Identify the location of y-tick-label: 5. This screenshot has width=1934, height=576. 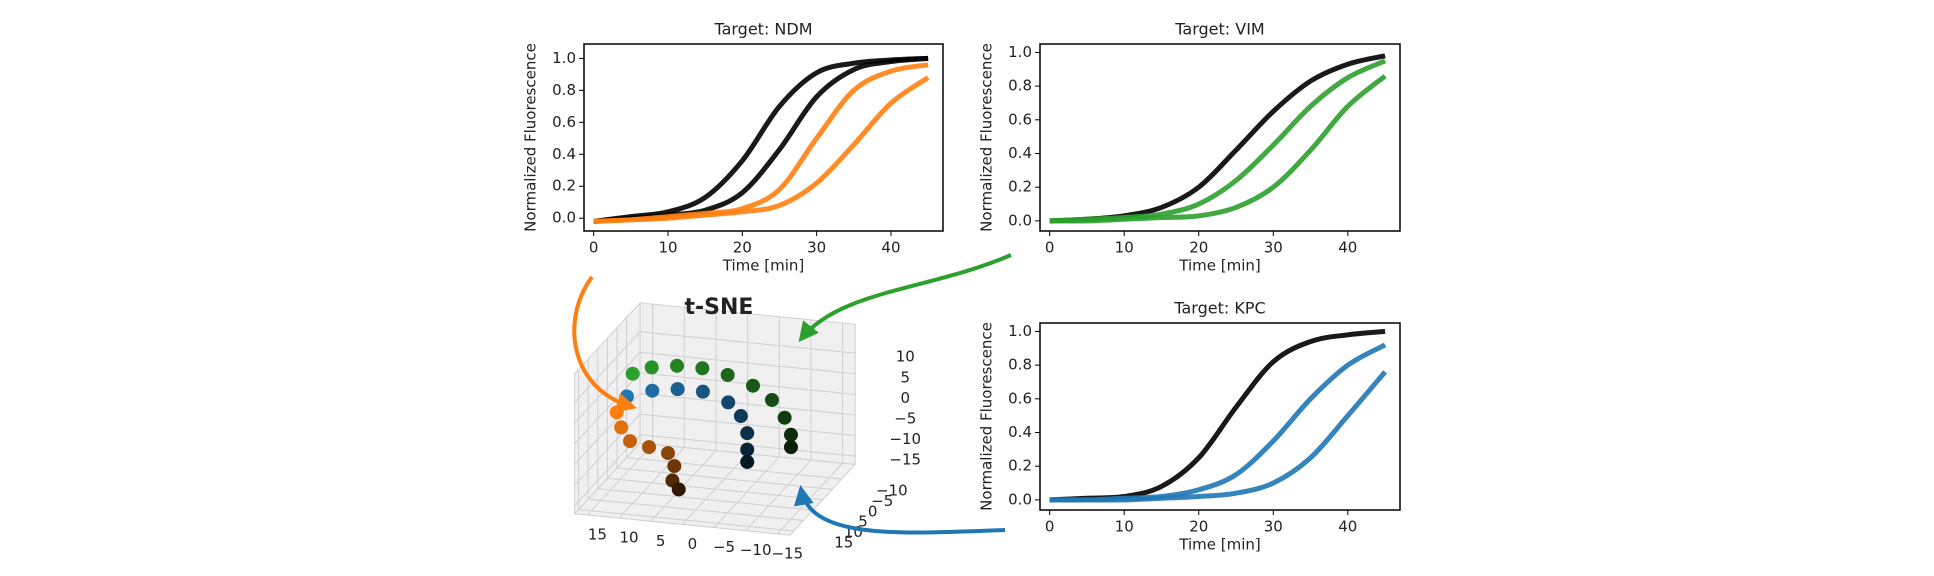
(863, 522).